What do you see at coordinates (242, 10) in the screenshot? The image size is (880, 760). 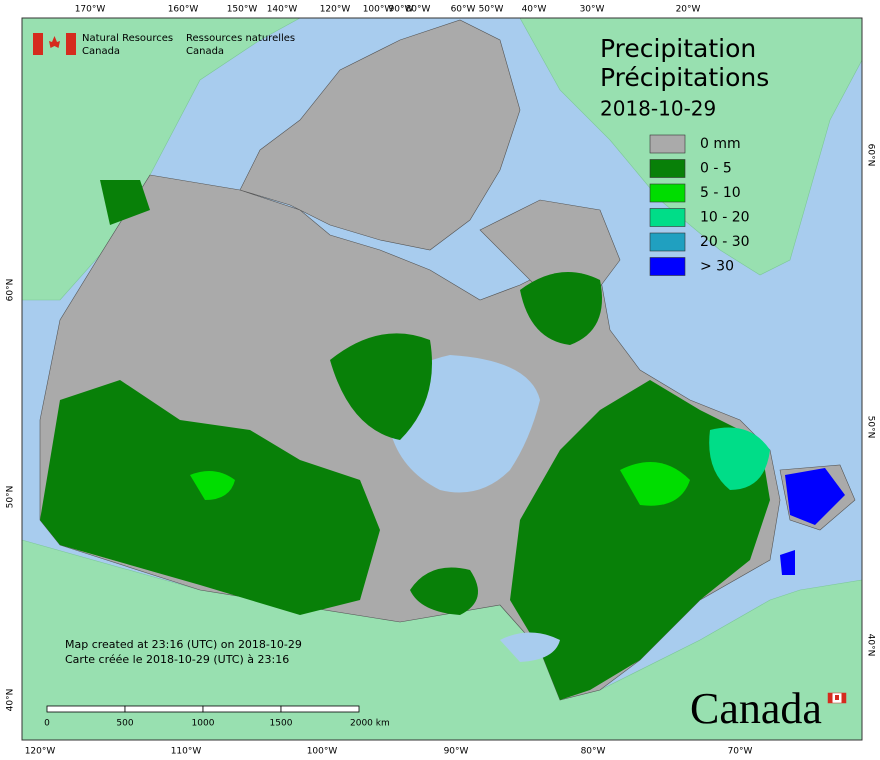 I see `longitude-label: 150°W` at bounding box center [242, 10].